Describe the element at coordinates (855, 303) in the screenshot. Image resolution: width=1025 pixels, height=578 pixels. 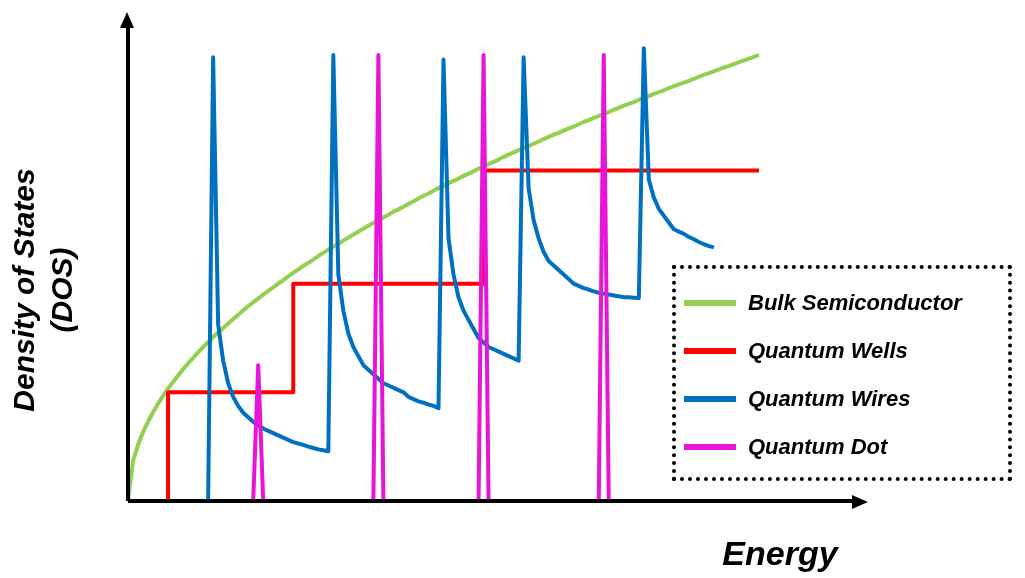
I see `legend-label: Bulk Semiconductor` at that location.